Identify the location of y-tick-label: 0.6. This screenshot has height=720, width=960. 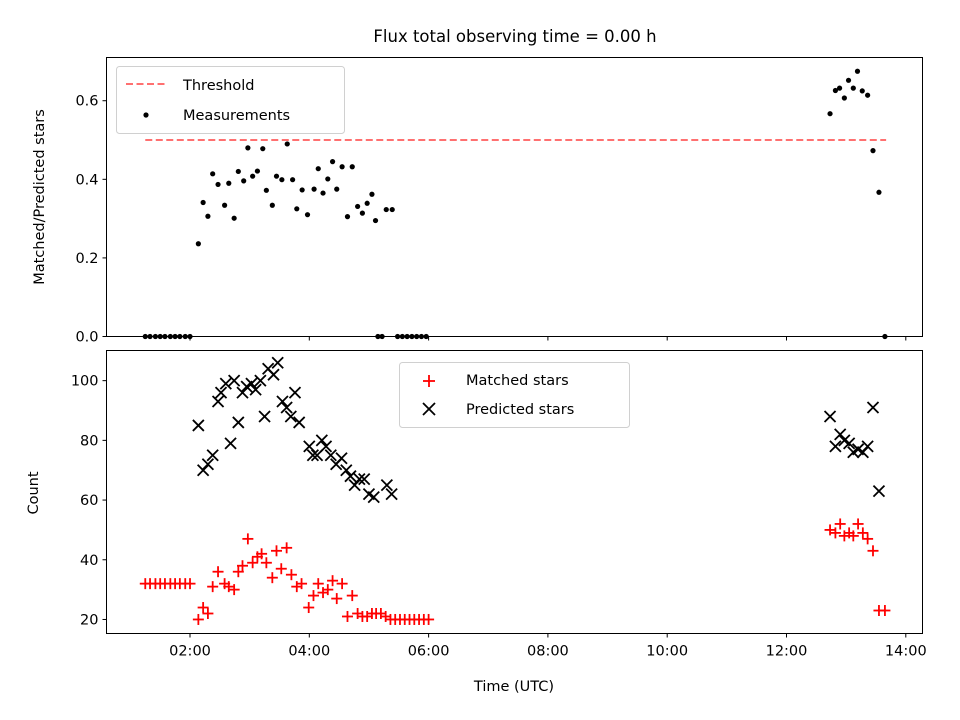
(86, 102).